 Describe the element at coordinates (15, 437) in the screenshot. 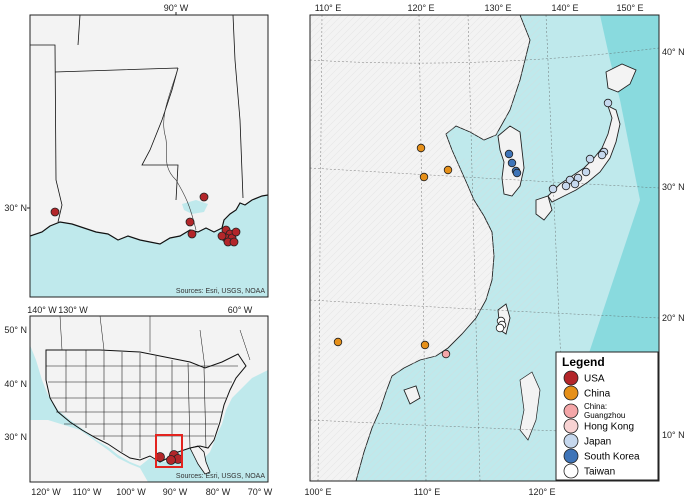

I see `usa-left-label-30n: 30° N` at that location.